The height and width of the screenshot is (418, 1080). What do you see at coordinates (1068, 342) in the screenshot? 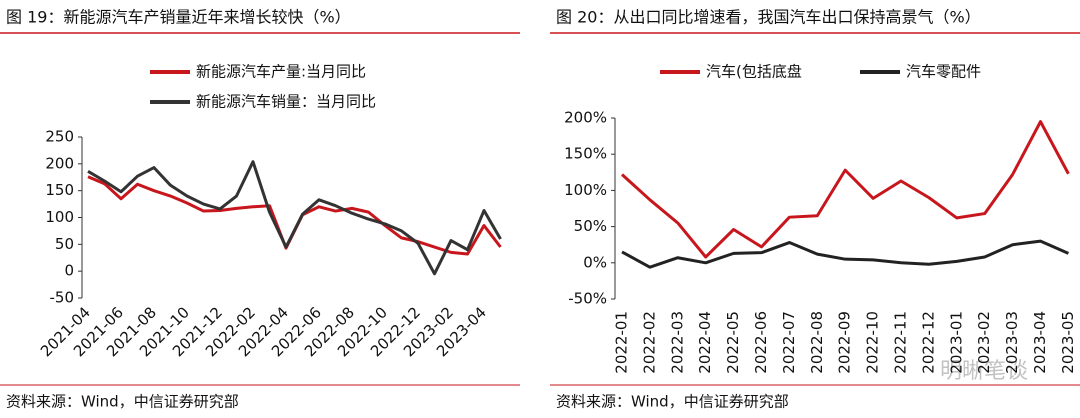
I see `x-tick-label: 2023-05` at bounding box center [1068, 342].